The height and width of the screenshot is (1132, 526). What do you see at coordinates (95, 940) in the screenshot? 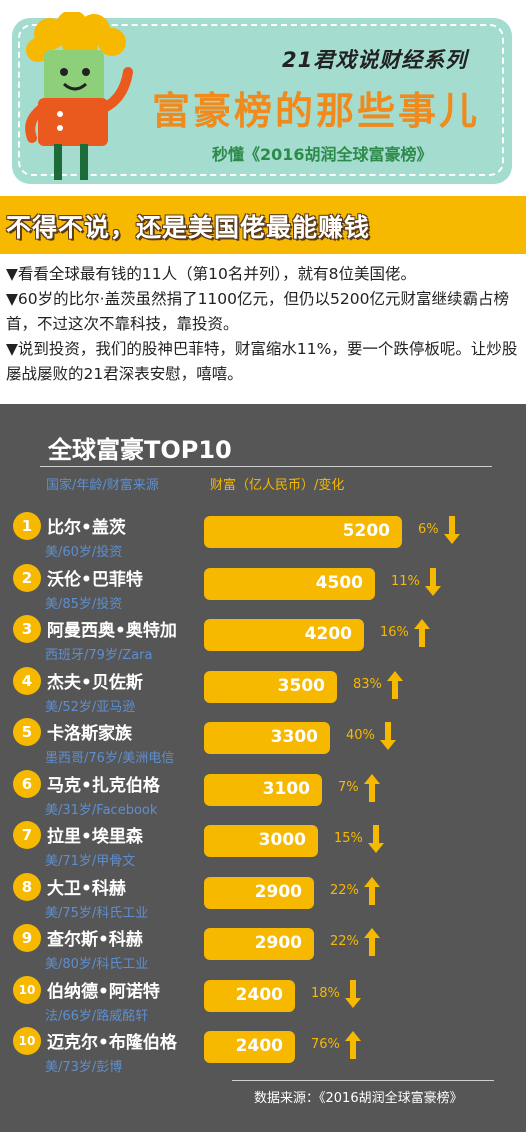
I see `person-name: 查尔斯•科赫` at bounding box center [95, 940].